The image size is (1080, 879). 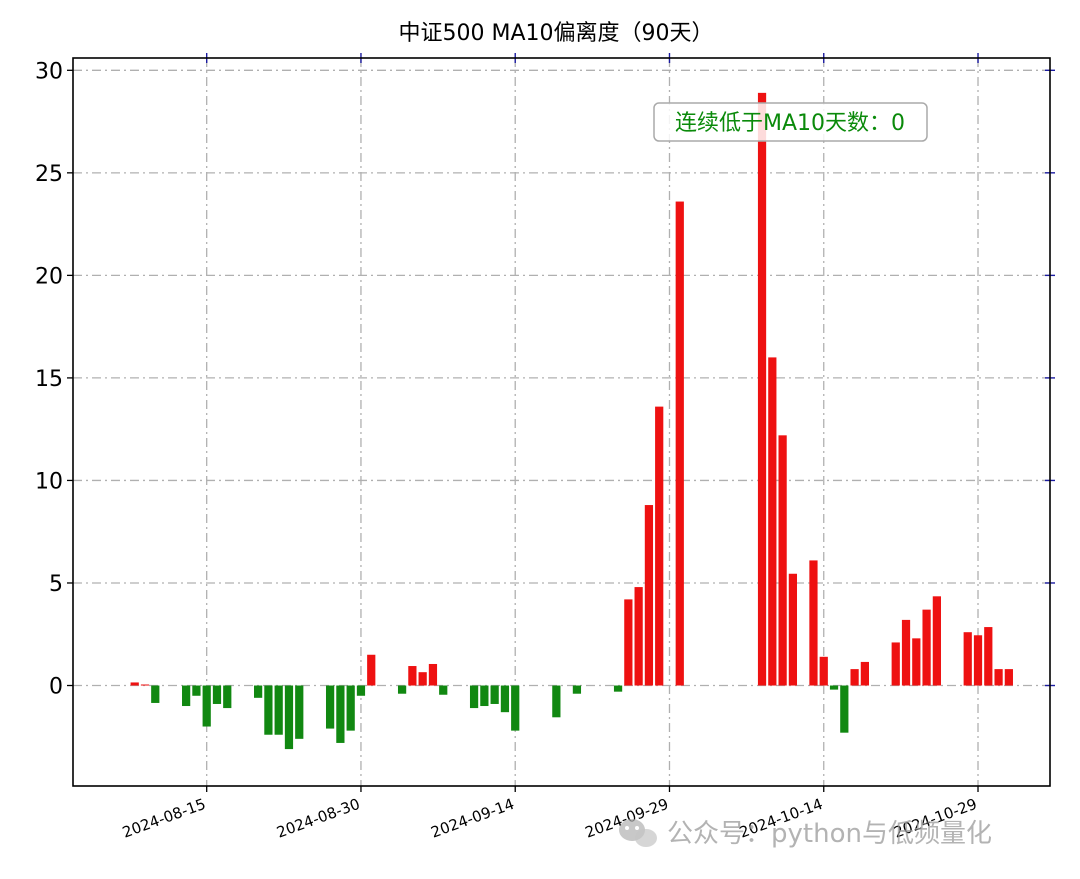 What do you see at coordinates (638, 833) in the screenshot?
I see `wechat-icon` at bounding box center [638, 833].